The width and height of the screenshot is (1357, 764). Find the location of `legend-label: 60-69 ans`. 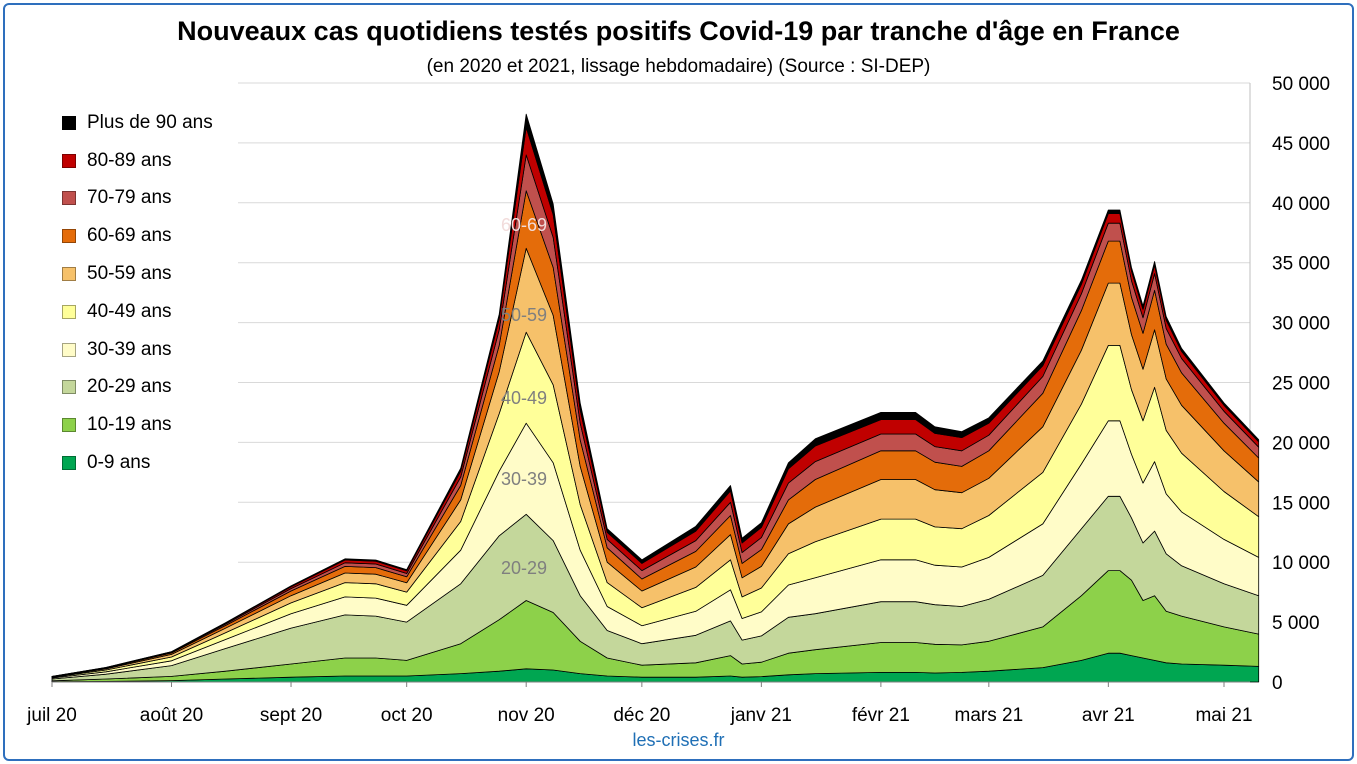

legend-label: 60-69 ans is located at coordinates (129, 236).